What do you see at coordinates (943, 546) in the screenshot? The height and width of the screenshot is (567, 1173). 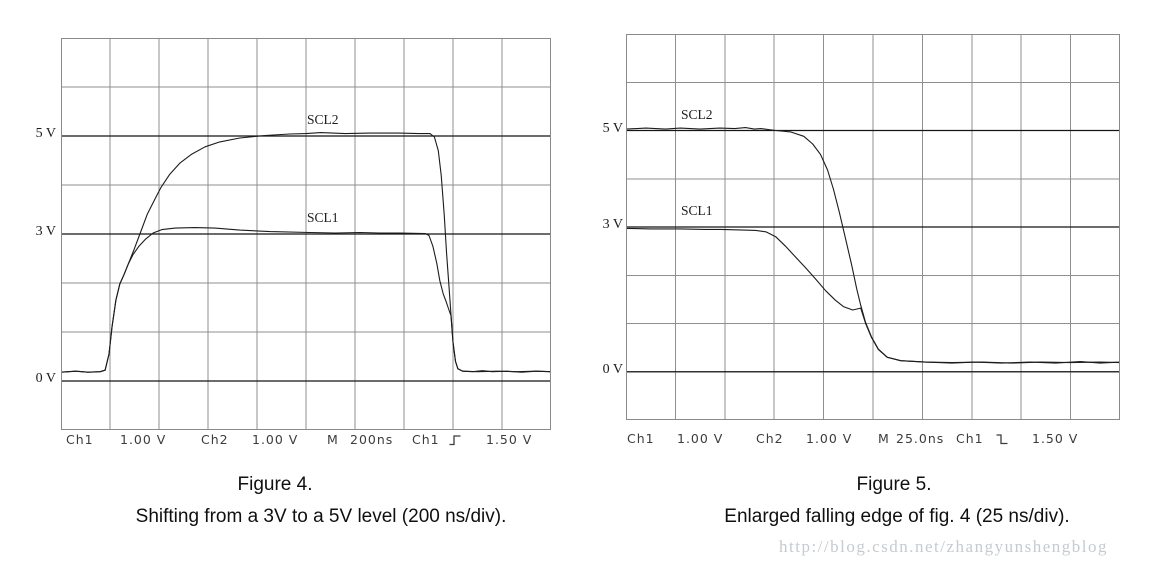 I see `watermark-url: http://blog.csdn.net/zhangyunshengblog` at bounding box center [943, 546].